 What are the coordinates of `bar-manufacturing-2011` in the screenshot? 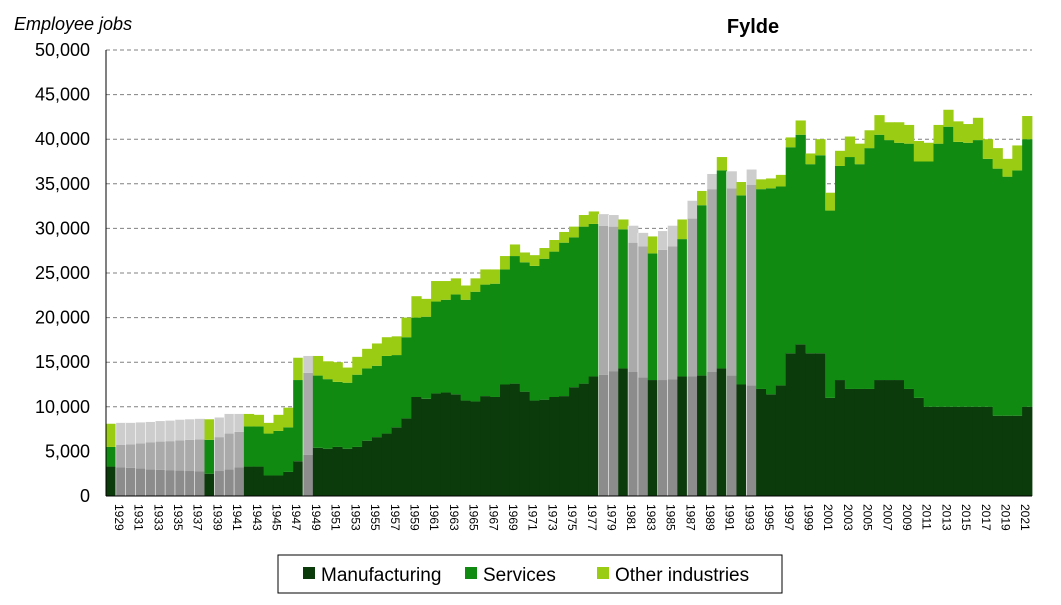 It's located at (919, 446).